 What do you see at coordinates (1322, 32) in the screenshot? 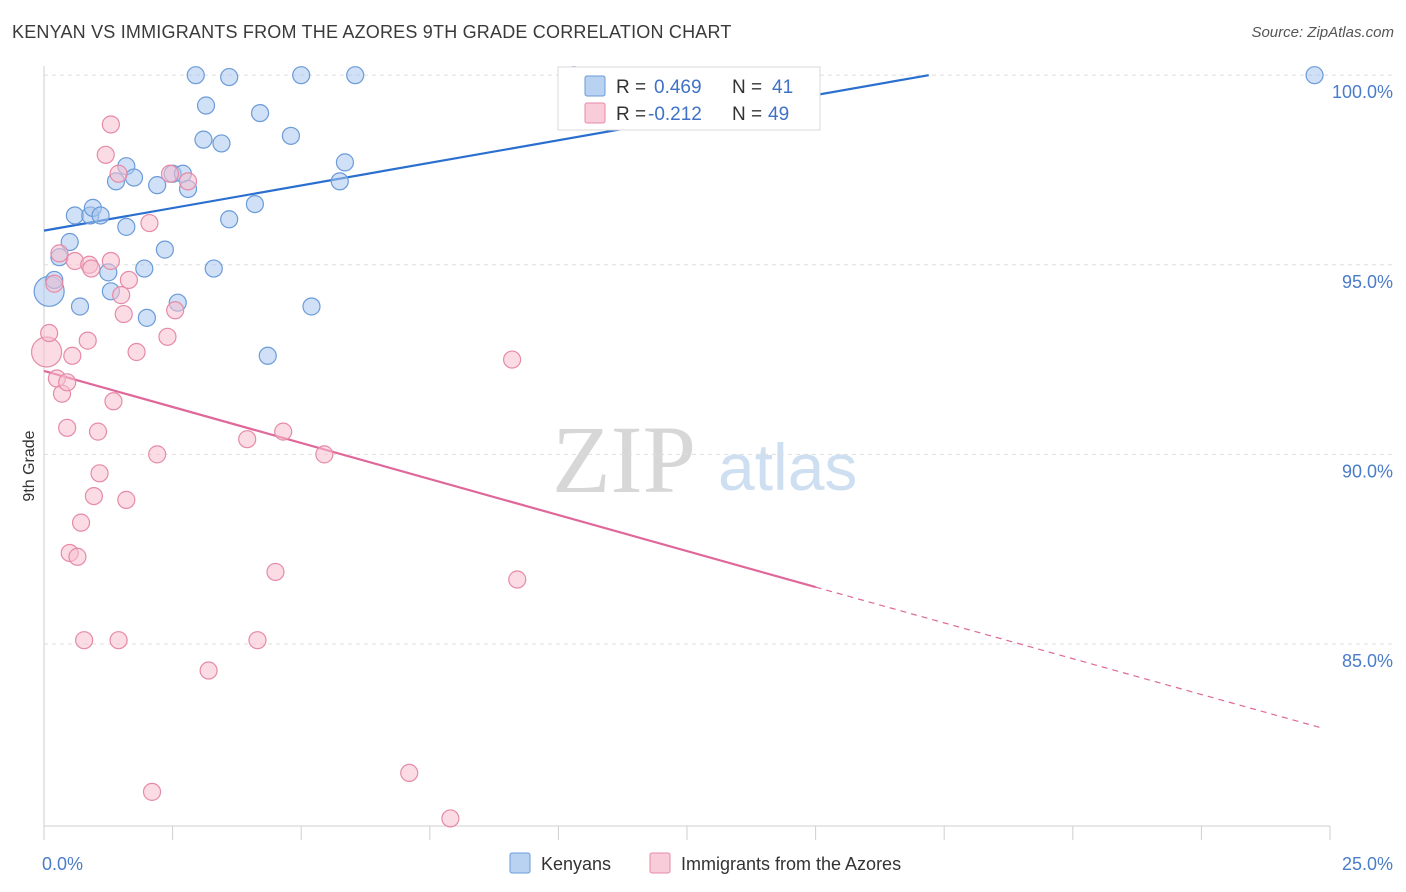
I see `source-credit: Source: ZipAtlas.com` at bounding box center [1322, 32].